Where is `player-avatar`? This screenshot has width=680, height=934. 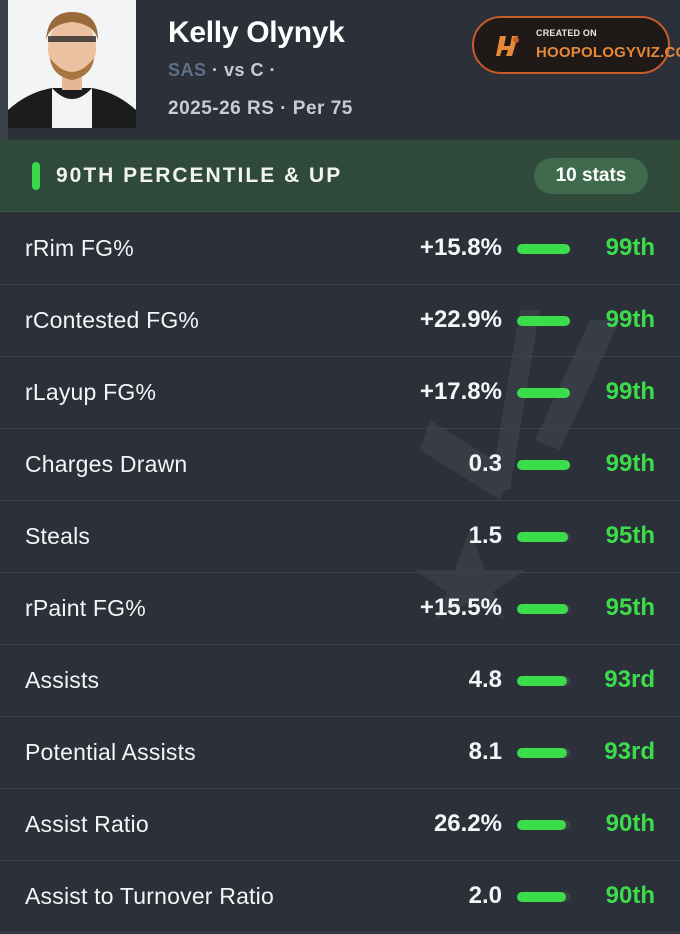 player-avatar is located at coordinates (72, 64).